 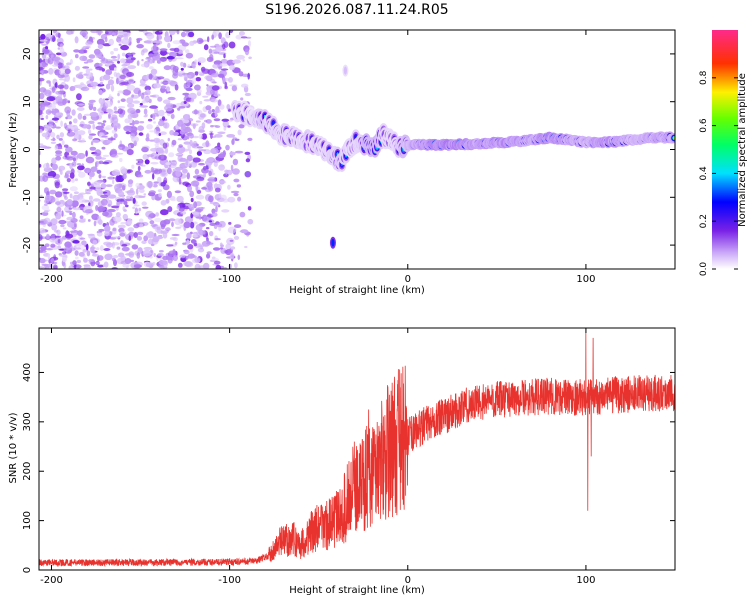 I want to click on figure-title: S196.2026.087.11.24.R05, so click(x=356, y=10).